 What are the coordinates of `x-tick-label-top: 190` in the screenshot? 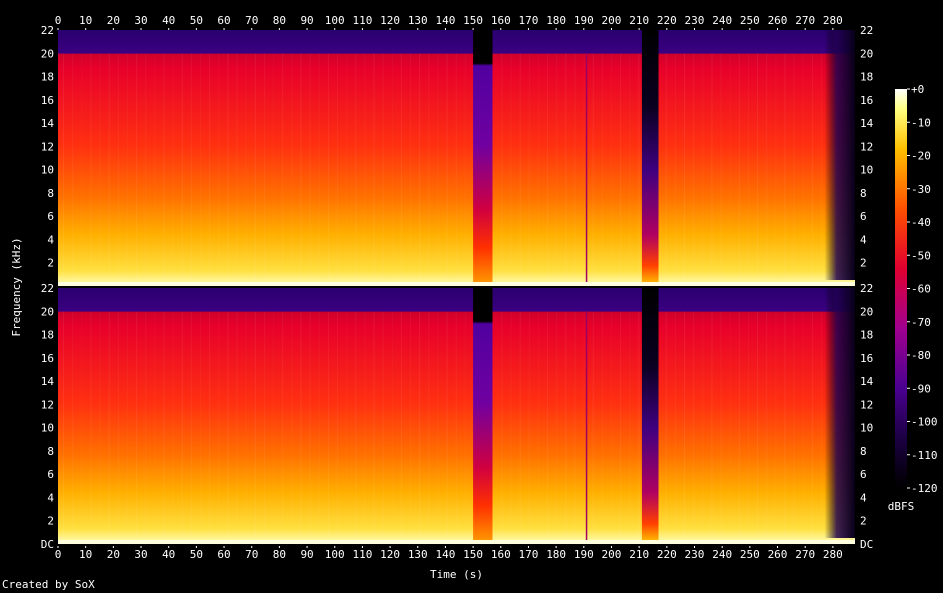 It's located at (584, 20).